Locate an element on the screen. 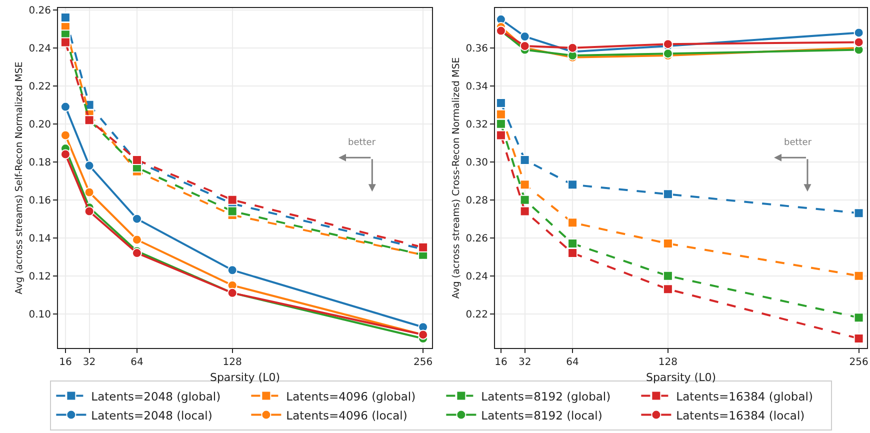 This screenshot has width=870, height=433. y-tick-label: 0.20 is located at coordinates (39, 124).